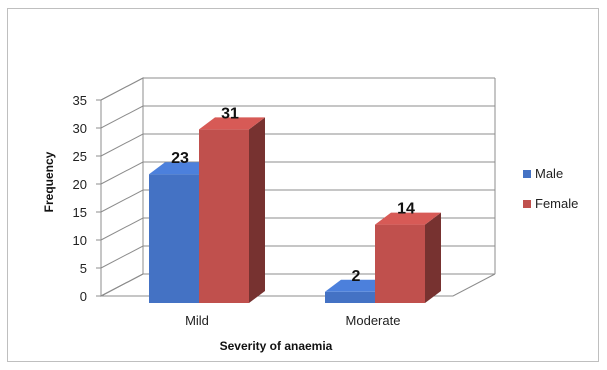 The image size is (607, 370). I want to click on data-label: 23, so click(180, 158).